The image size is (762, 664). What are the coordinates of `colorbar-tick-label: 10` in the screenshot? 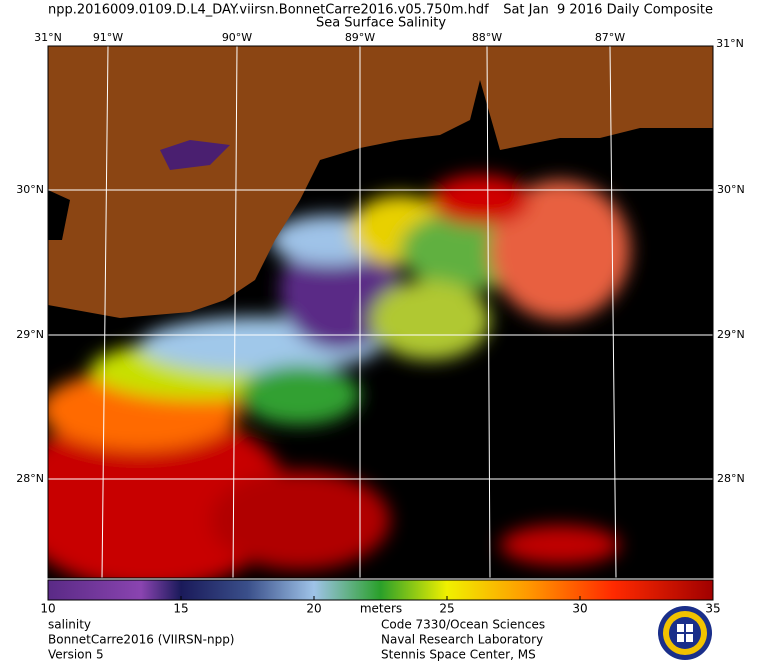 It's located at (47, 609).